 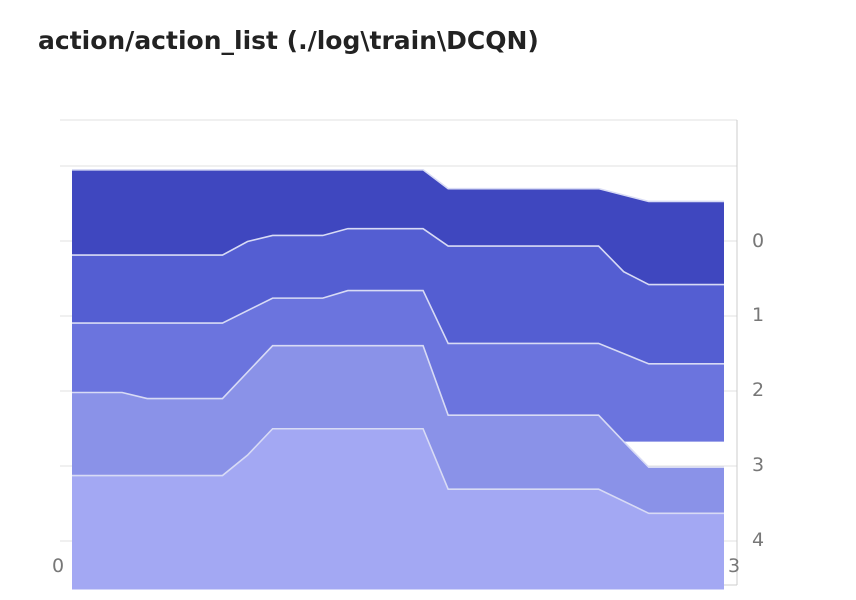 What do you see at coordinates (758, 465) in the screenshot?
I see `y-tick-label: 3` at bounding box center [758, 465].